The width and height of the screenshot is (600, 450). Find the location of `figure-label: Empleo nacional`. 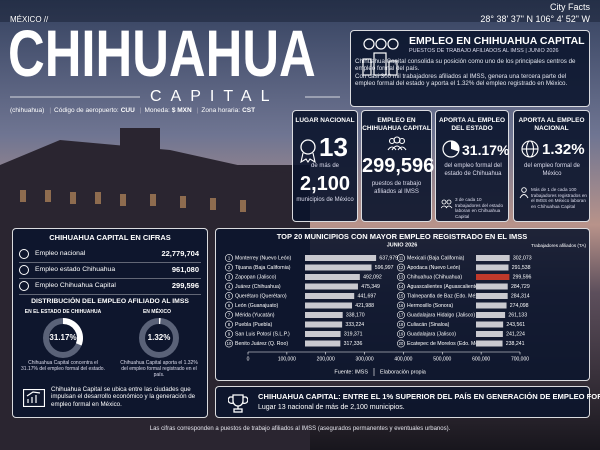

figure-label: Empleo nacional is located at coordinates (60, 253).